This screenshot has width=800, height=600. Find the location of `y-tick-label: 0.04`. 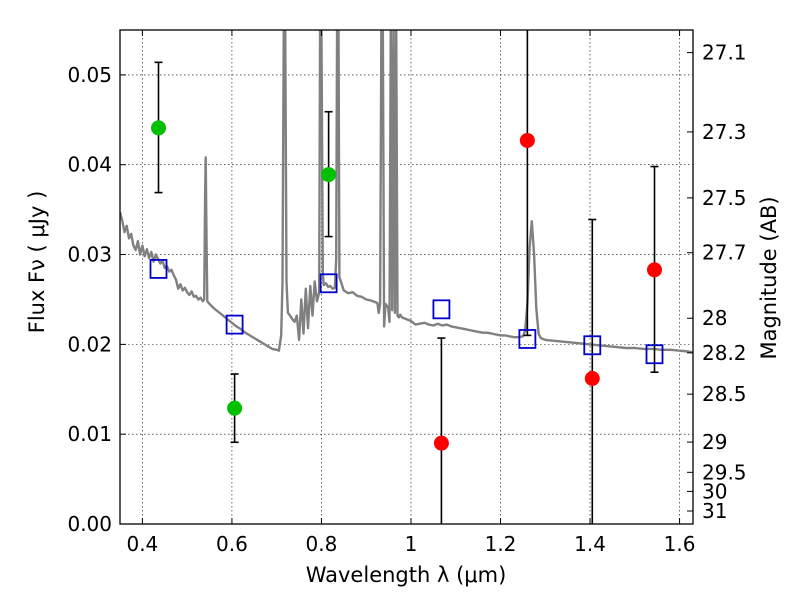

y-tick-label: 0.04 is located at coordinates (89, 165).